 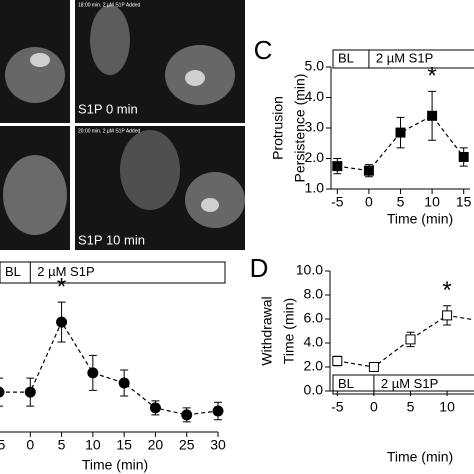 I want to click on y-tick-label: 8.0, so click(x=314, y=294).